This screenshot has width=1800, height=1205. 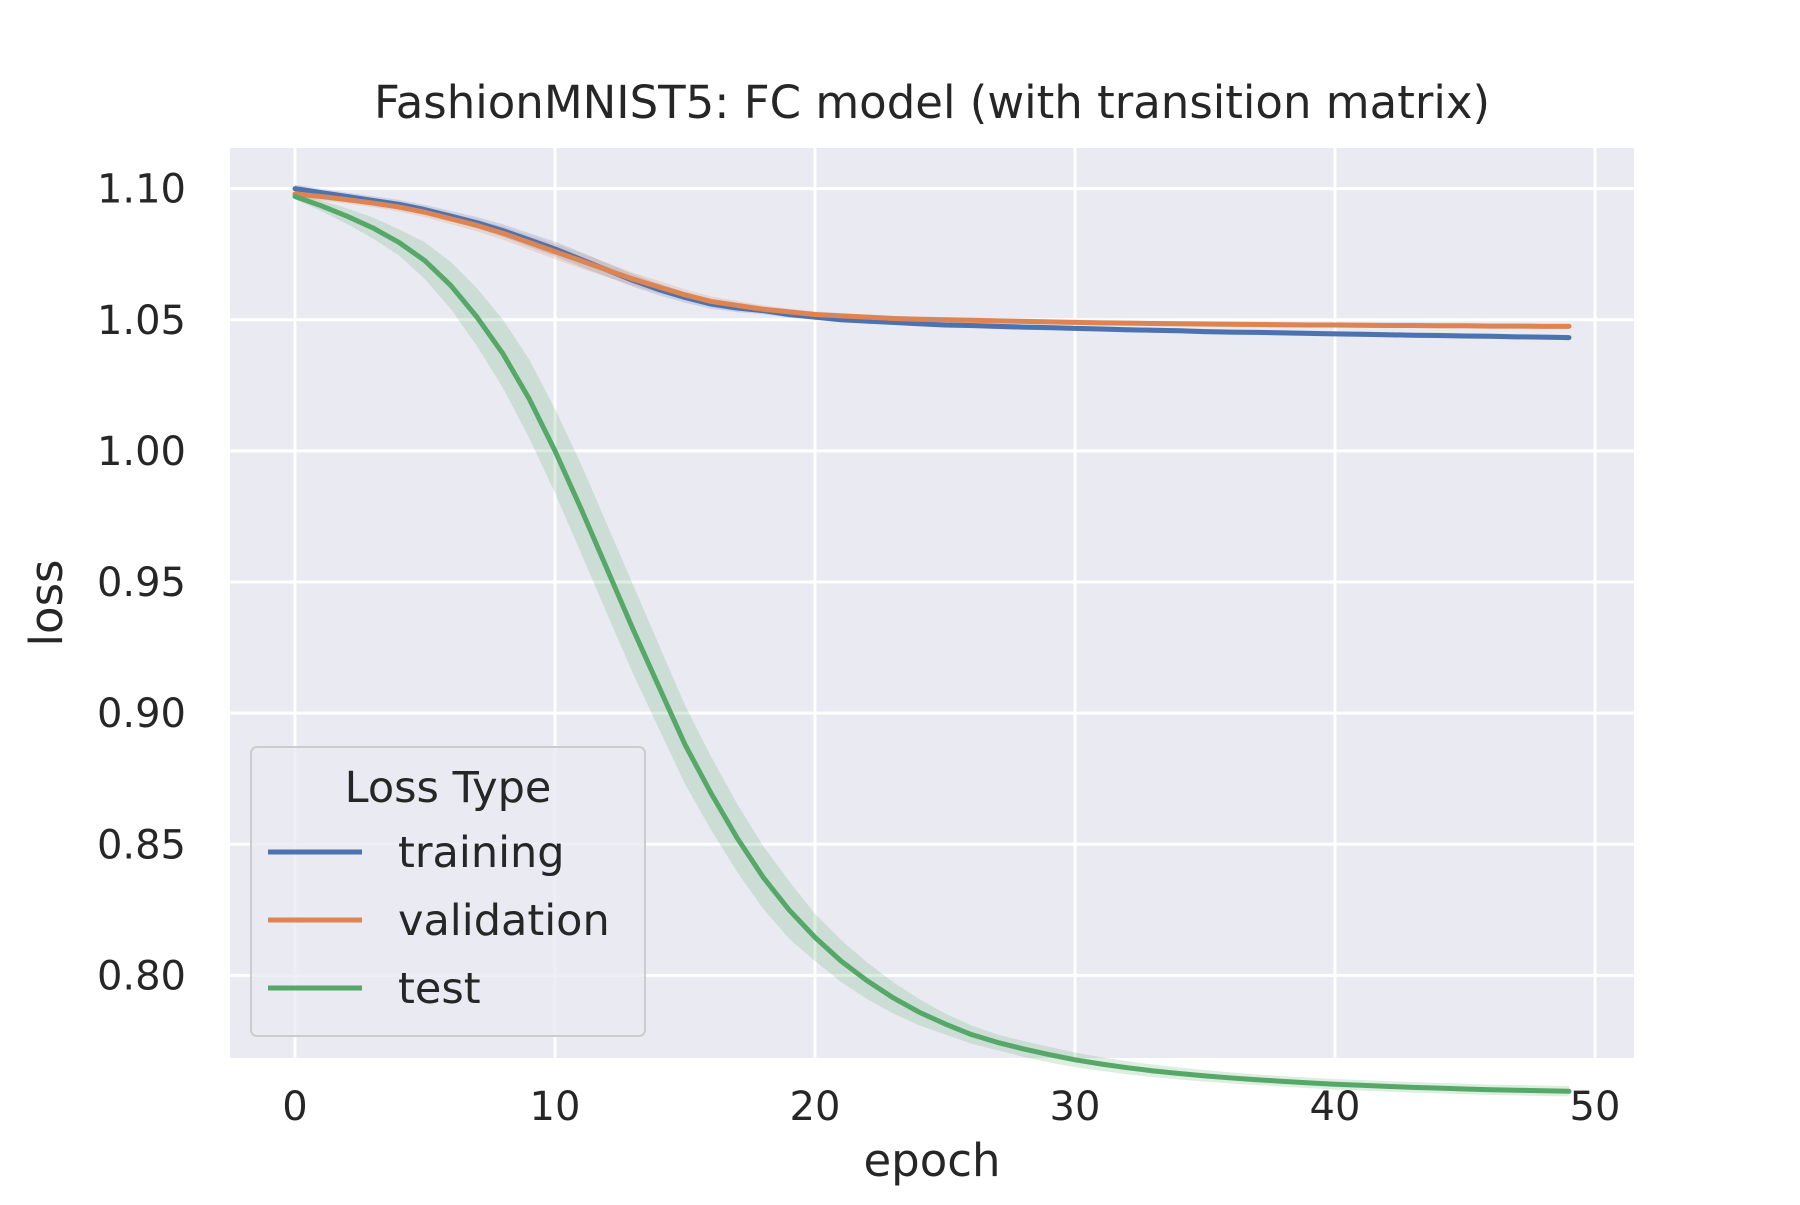 What do you see at coordinates (815, 1107) in the screenshot?
I see `x-tick-label: 20` at bounding box center [815, 1107].